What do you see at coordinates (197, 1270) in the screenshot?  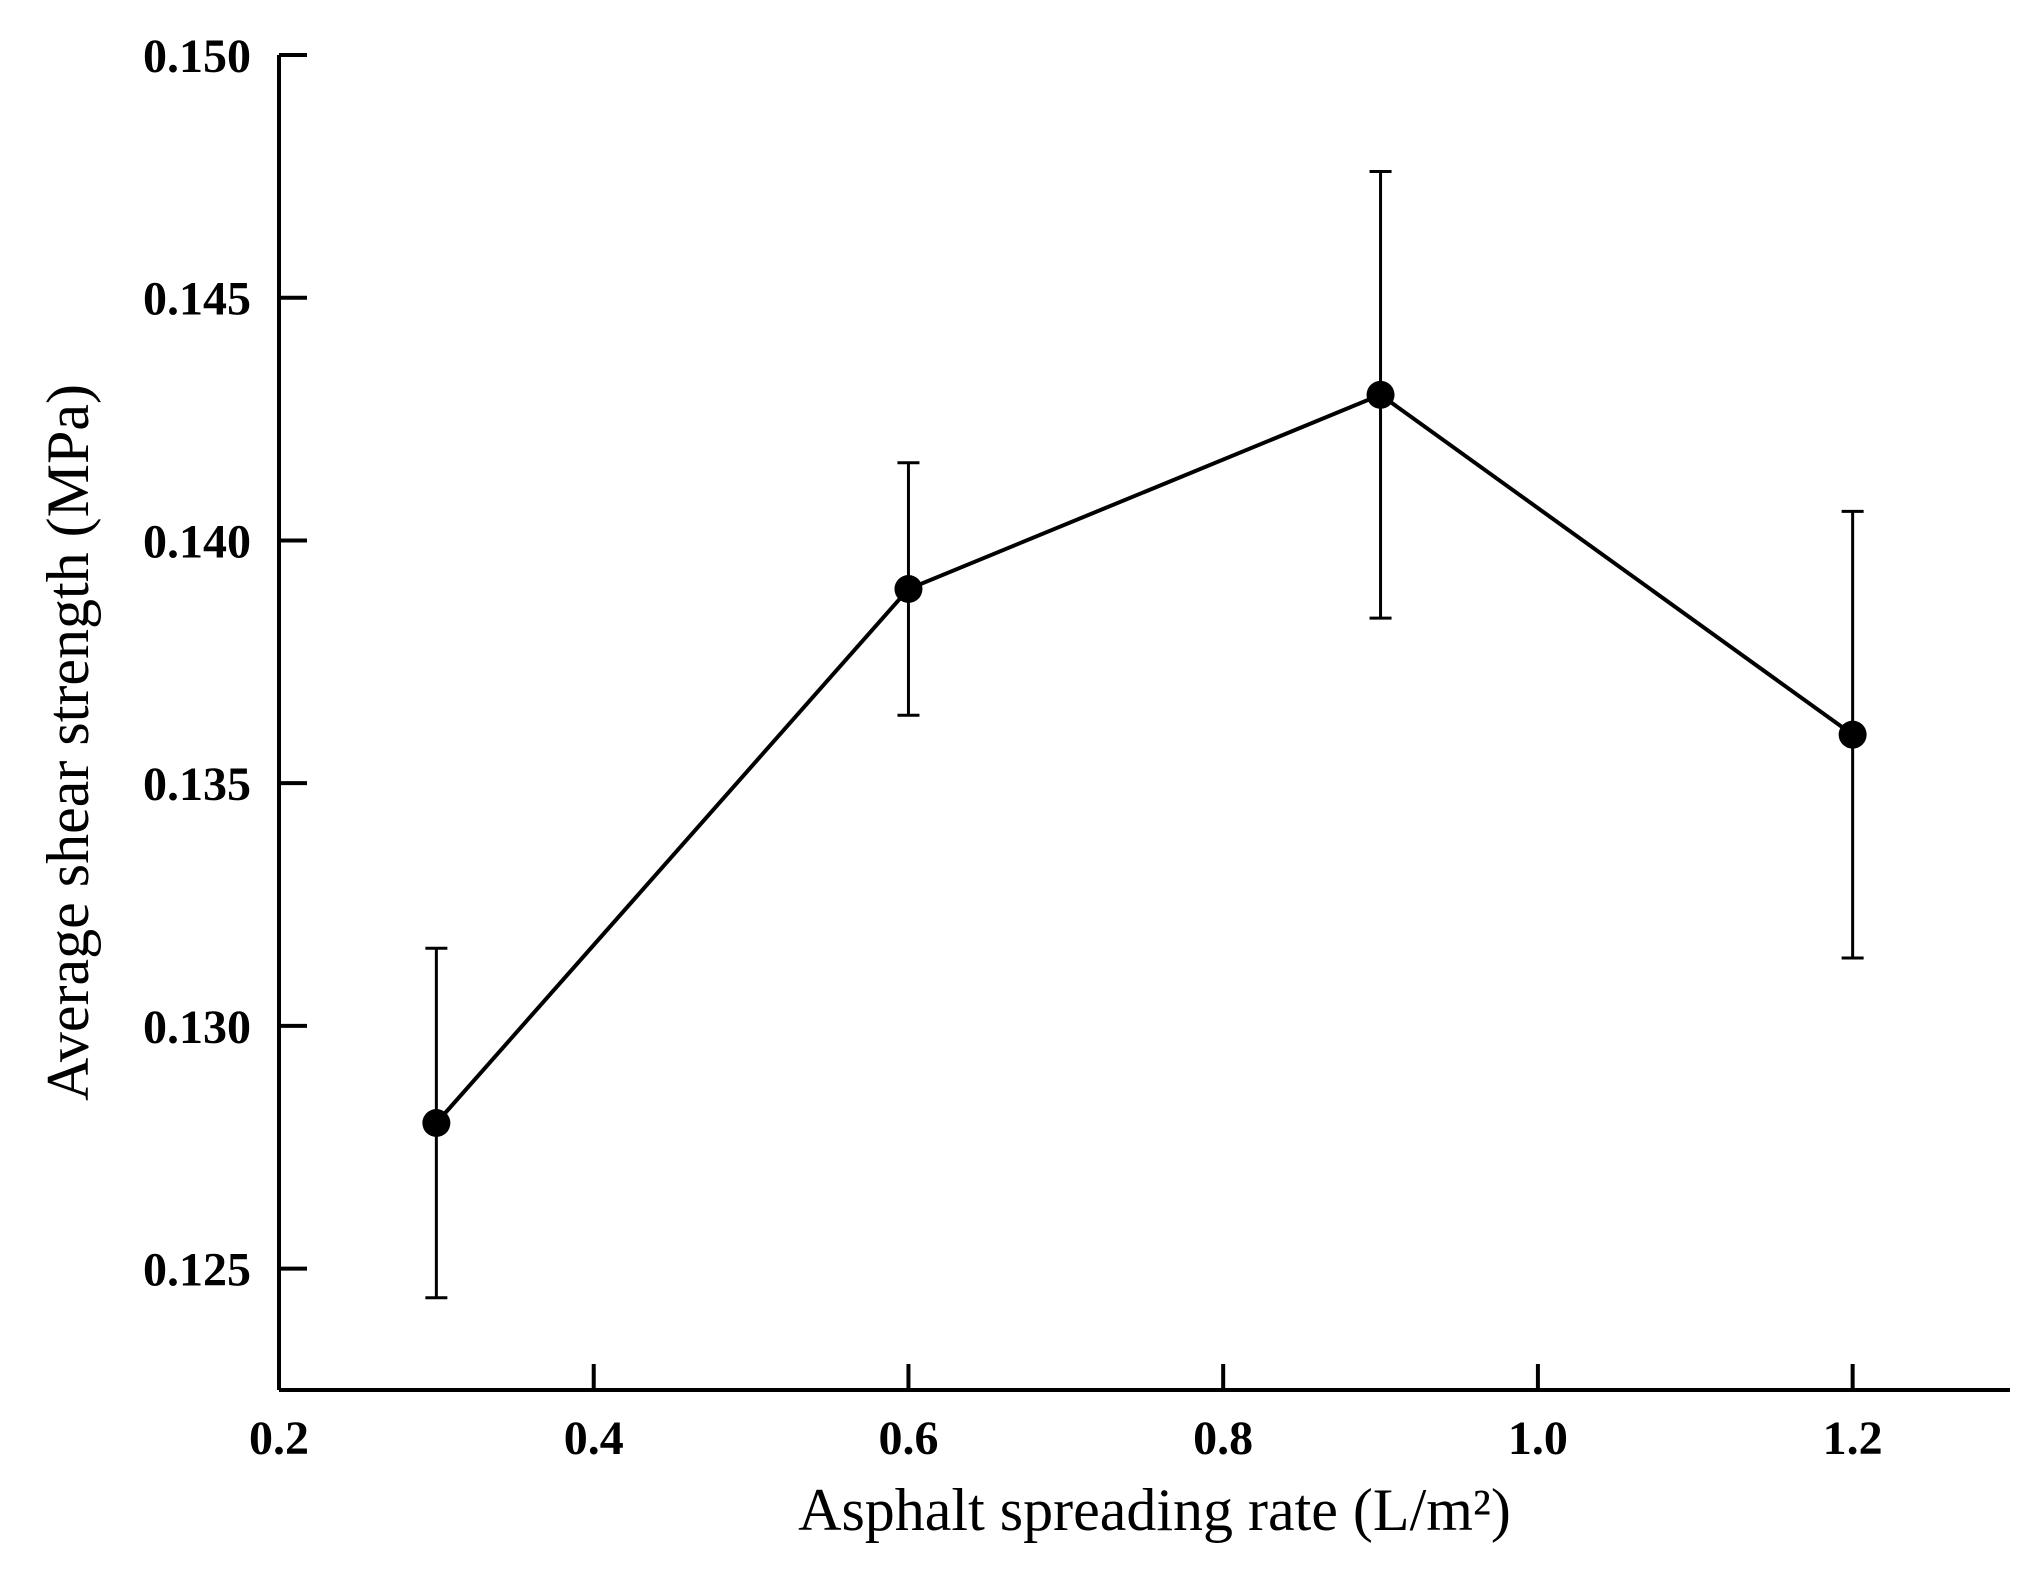 I see `y-tick-label: 0.125` at bounding box center [197, 1270].